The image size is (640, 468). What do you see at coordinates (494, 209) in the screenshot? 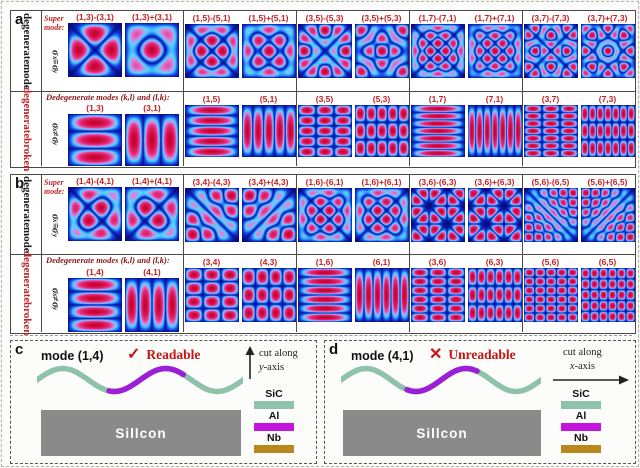
I see `mode-tile: (3,6)+(6,3)` at bounding box center [494, 209].